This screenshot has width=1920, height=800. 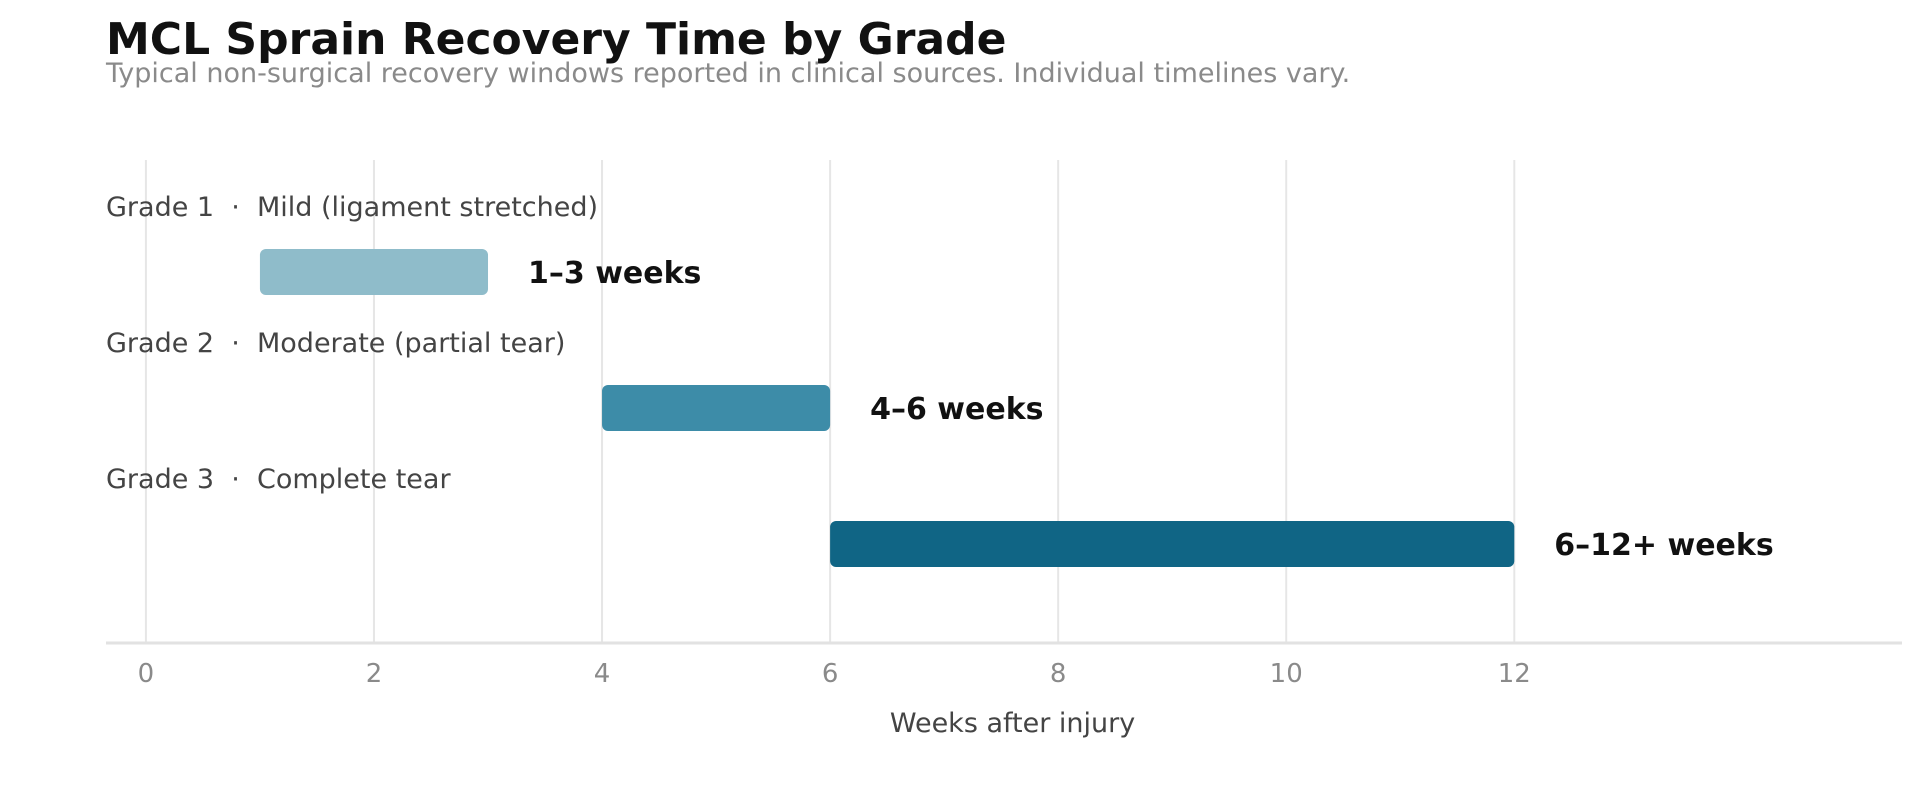 I want to click on x-tick-label: 2, so click(x=374, y=674).